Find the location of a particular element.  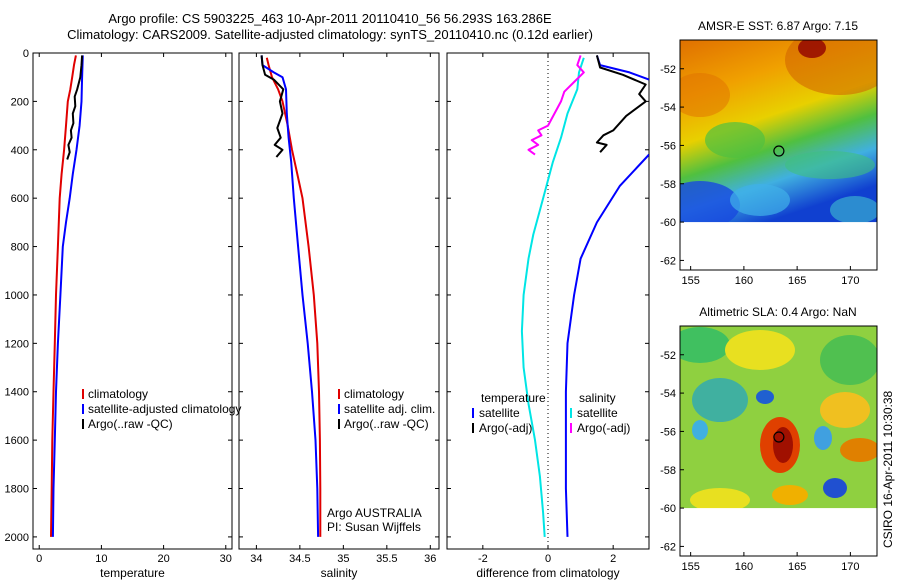

x-tick-label: 30 is located at coordinates (226, 559).